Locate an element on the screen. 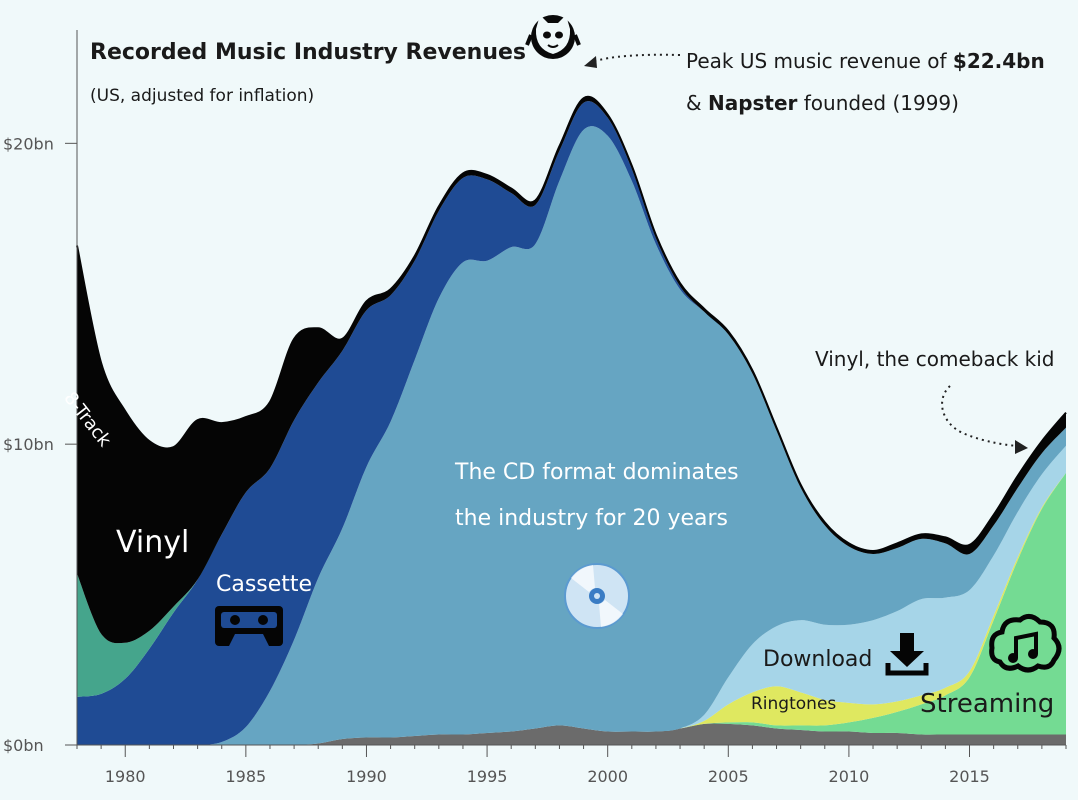 This screenshot has height=800, width=1078. area-label-download: Download is located at coordinates (818, 659).